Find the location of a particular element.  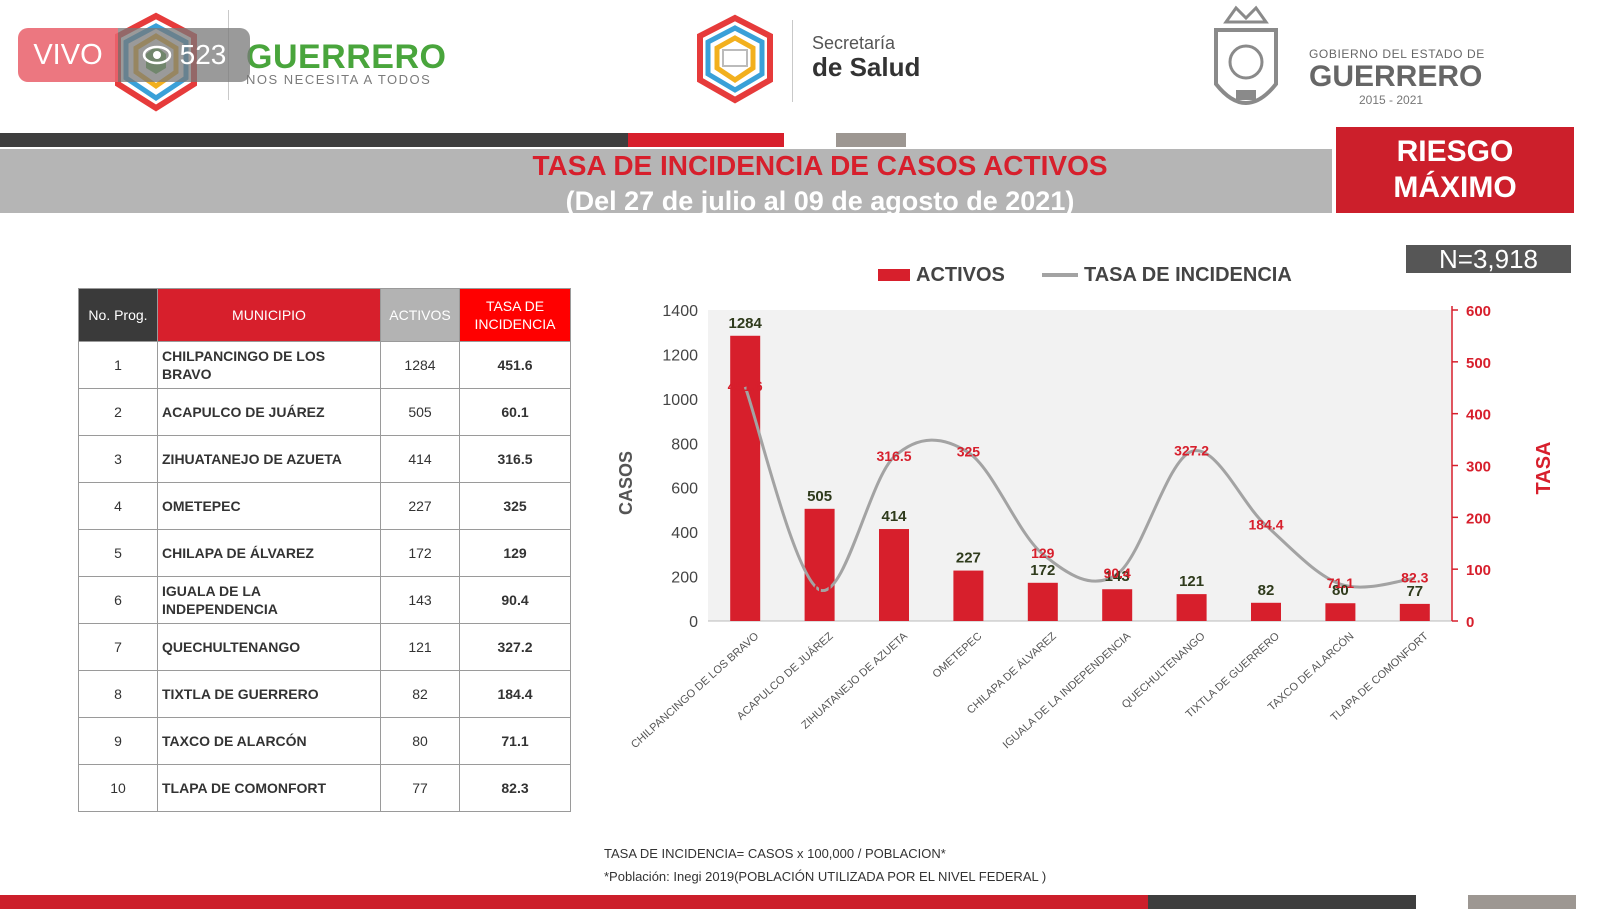

cell-activos: 1284 is located at coordinates (420, 365).